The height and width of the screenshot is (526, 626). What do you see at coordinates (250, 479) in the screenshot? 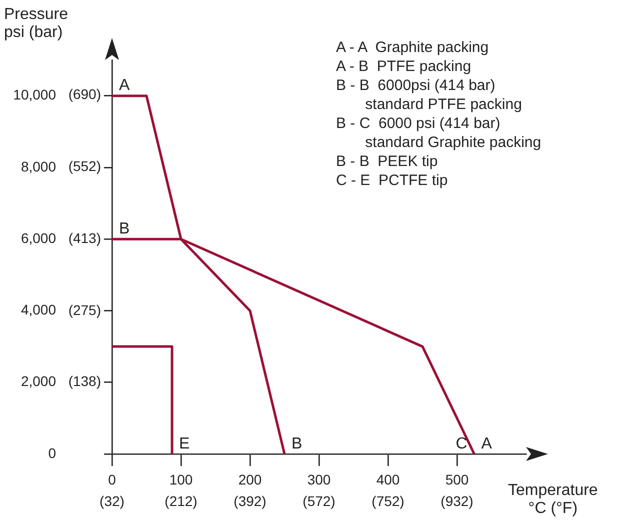
I see `x-tick-label: 200` at bounding box center [250, 479].